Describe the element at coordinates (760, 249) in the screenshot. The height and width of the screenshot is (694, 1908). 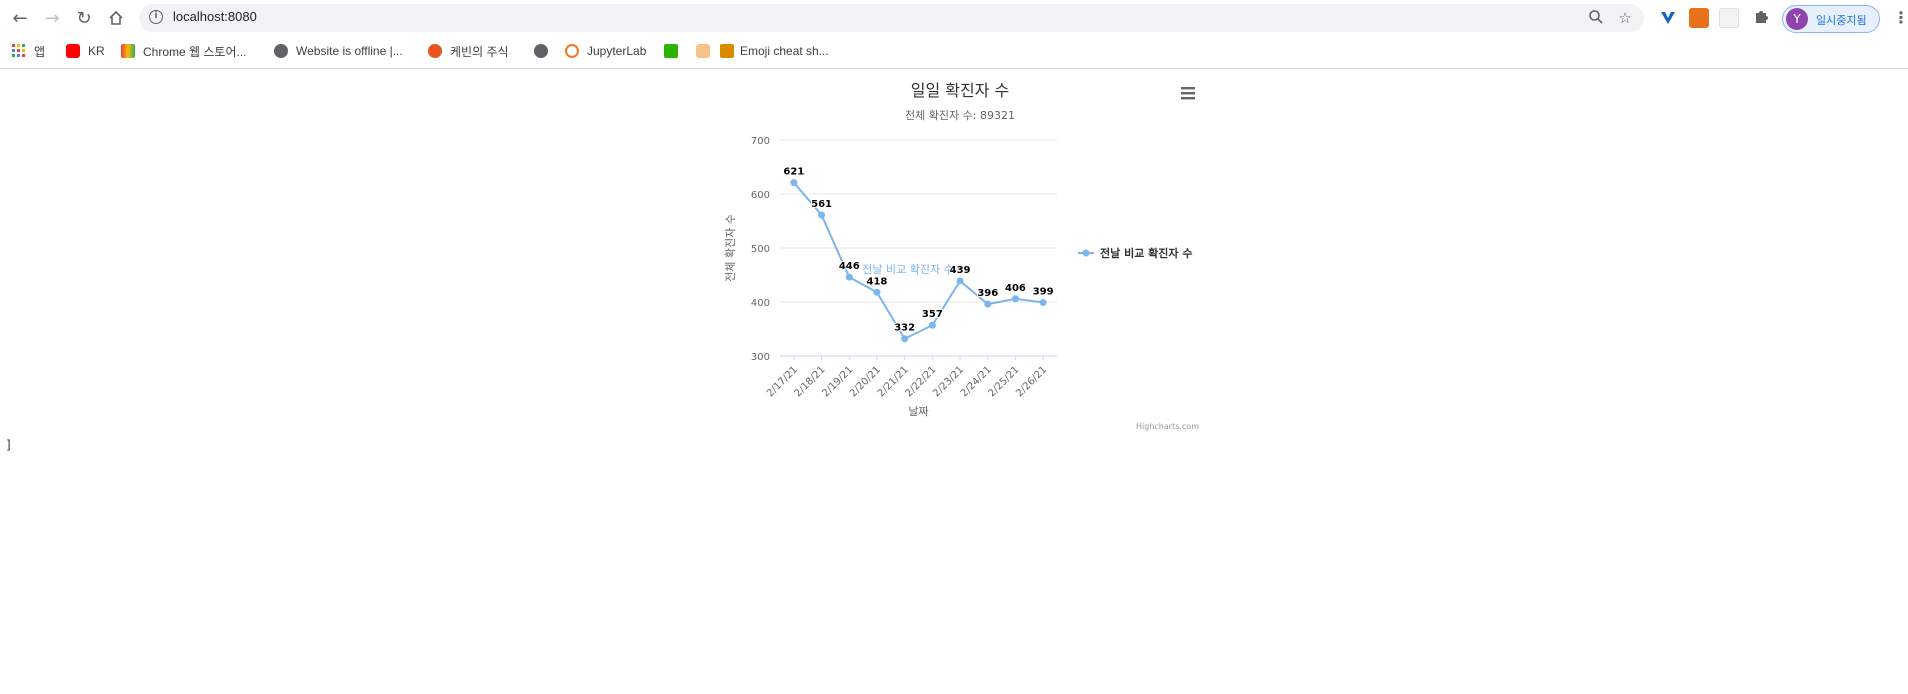
I see `y-tick-label: 500` at that location.